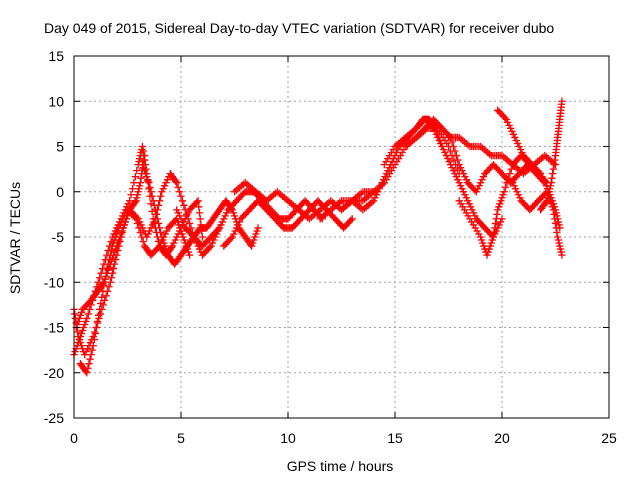 This screenshot has width=640, height=480. I want to click on y-tick-label: 5, so click(60, 147).